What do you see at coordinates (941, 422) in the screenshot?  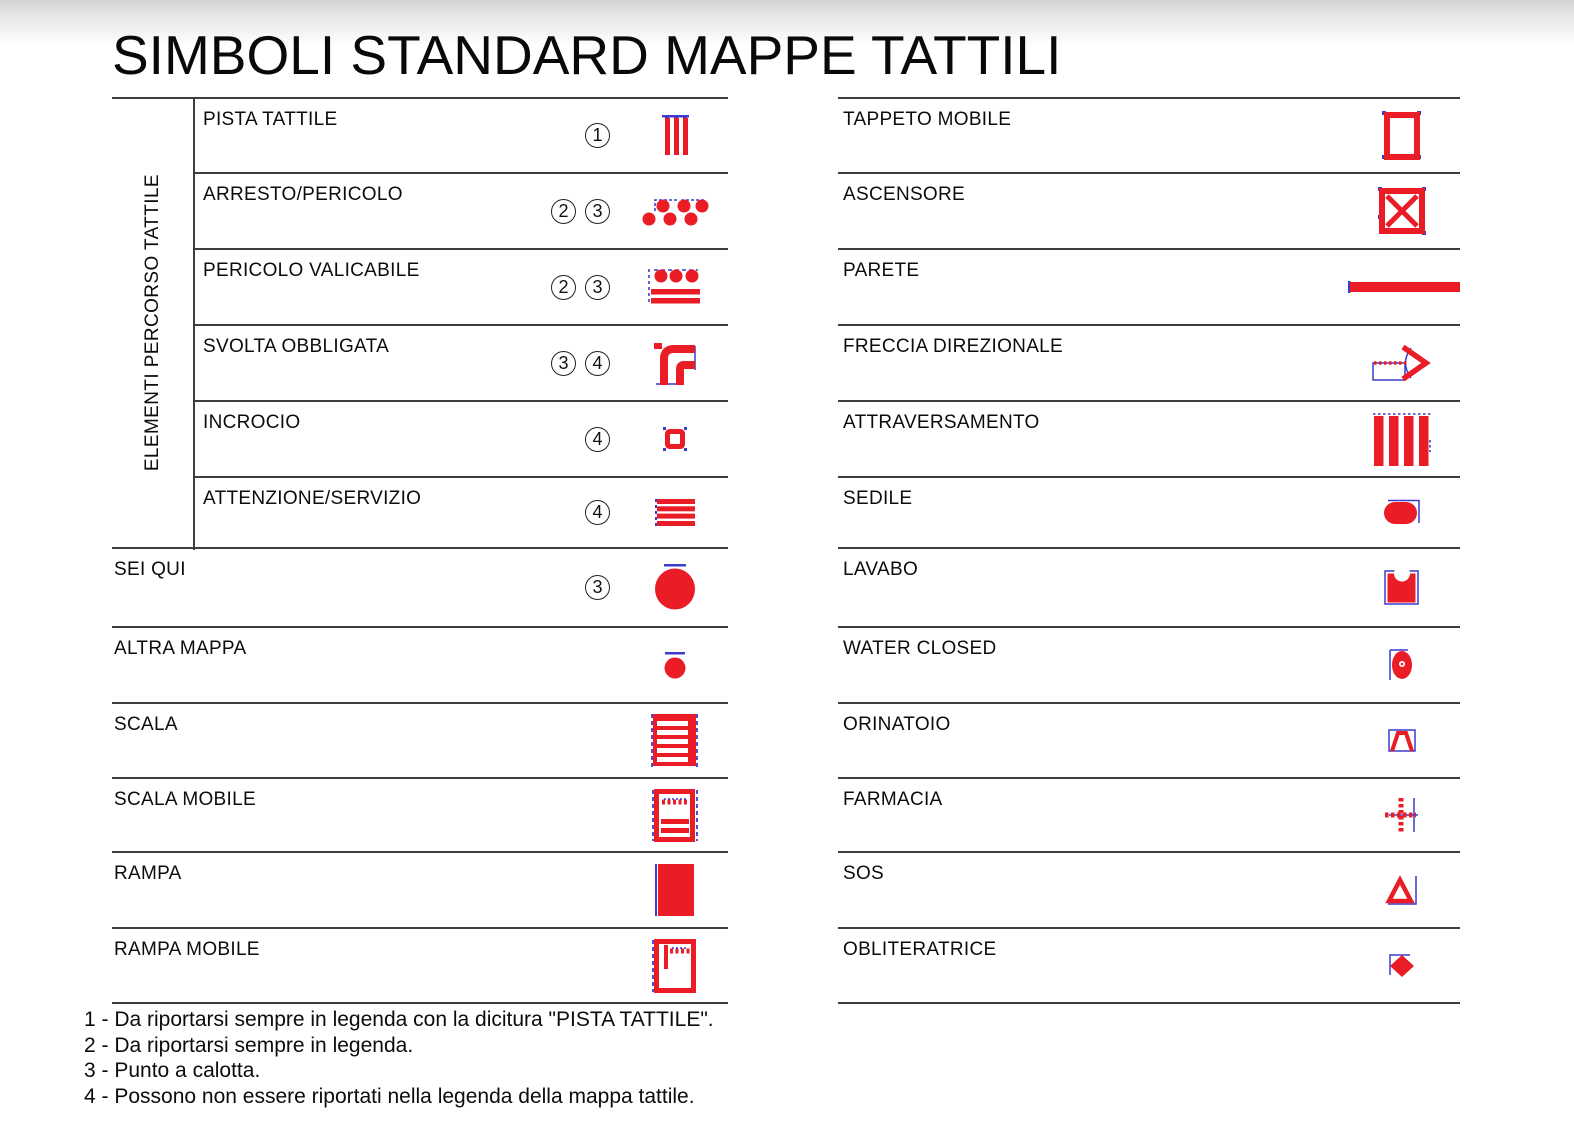 I see `row-label: ATTRAVERSAMENTO` at bounding box center [941, 422].